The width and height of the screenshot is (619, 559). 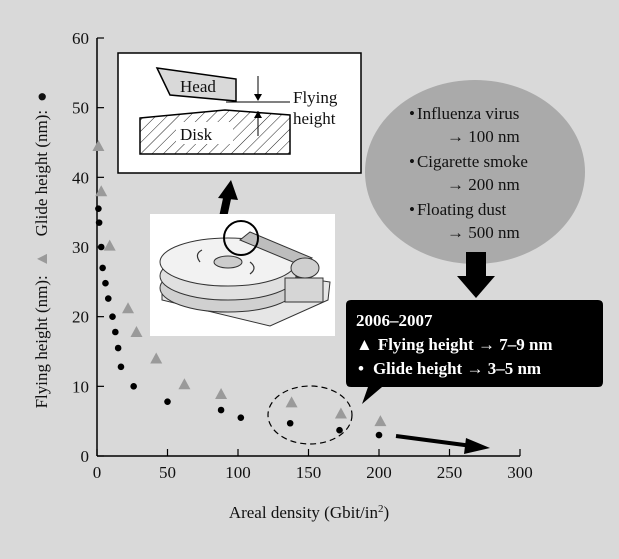 What do you see at coordinates (462, 209) in the screenshot?
I see `bubble-item-2-name-text: Floating dust` at bounding box center [462, 209].